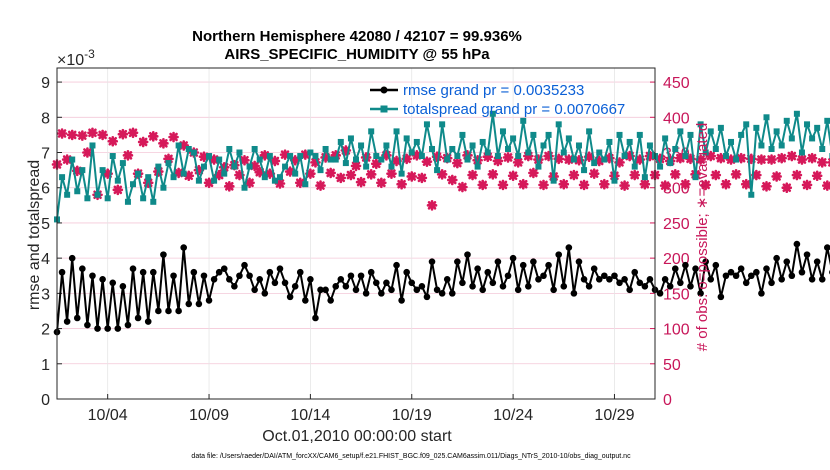 This screenshot has width=830, height=470. I want to click on y2-tick-label: 50, so click(672, 365).